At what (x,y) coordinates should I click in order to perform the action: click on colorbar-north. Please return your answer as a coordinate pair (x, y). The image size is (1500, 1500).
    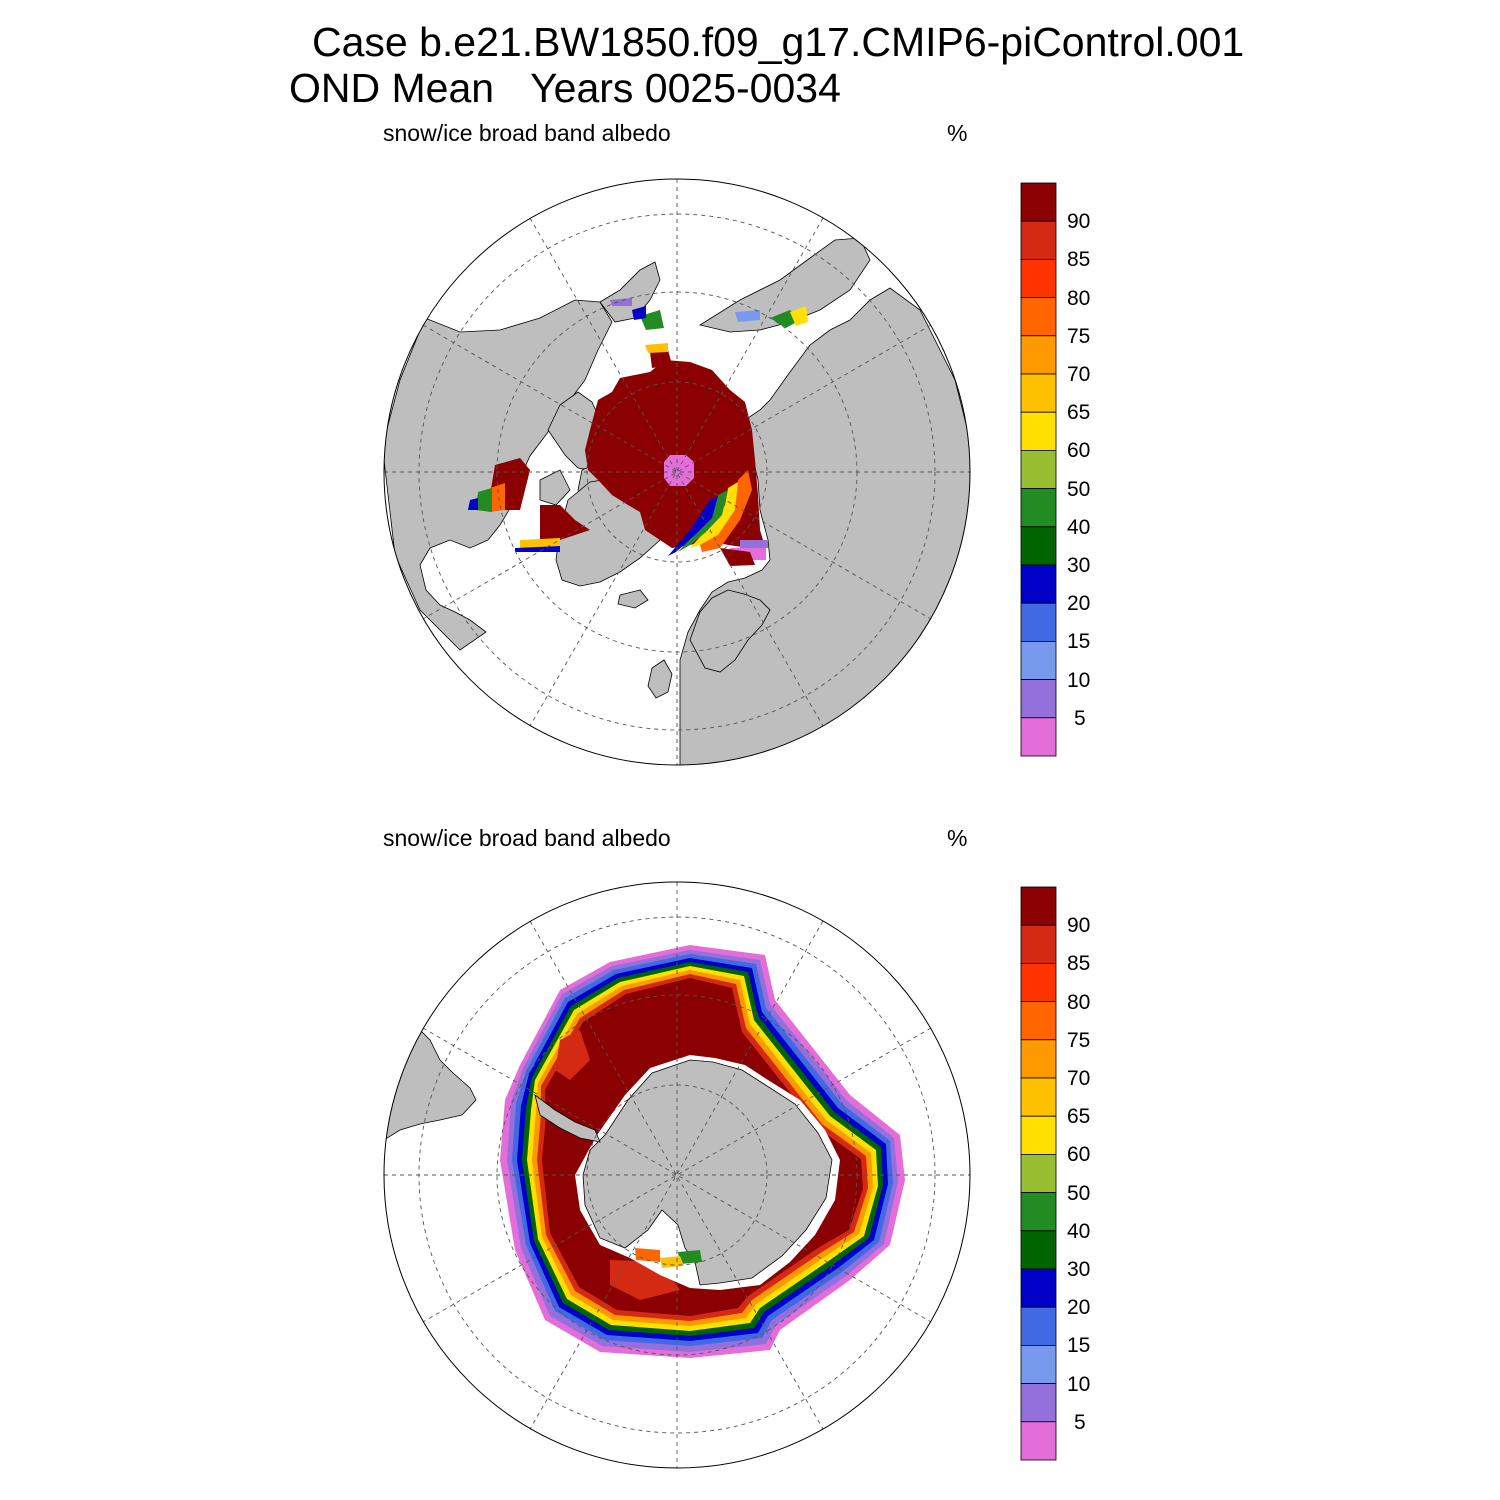
    Looking at the image, I should click on (1038, 469).